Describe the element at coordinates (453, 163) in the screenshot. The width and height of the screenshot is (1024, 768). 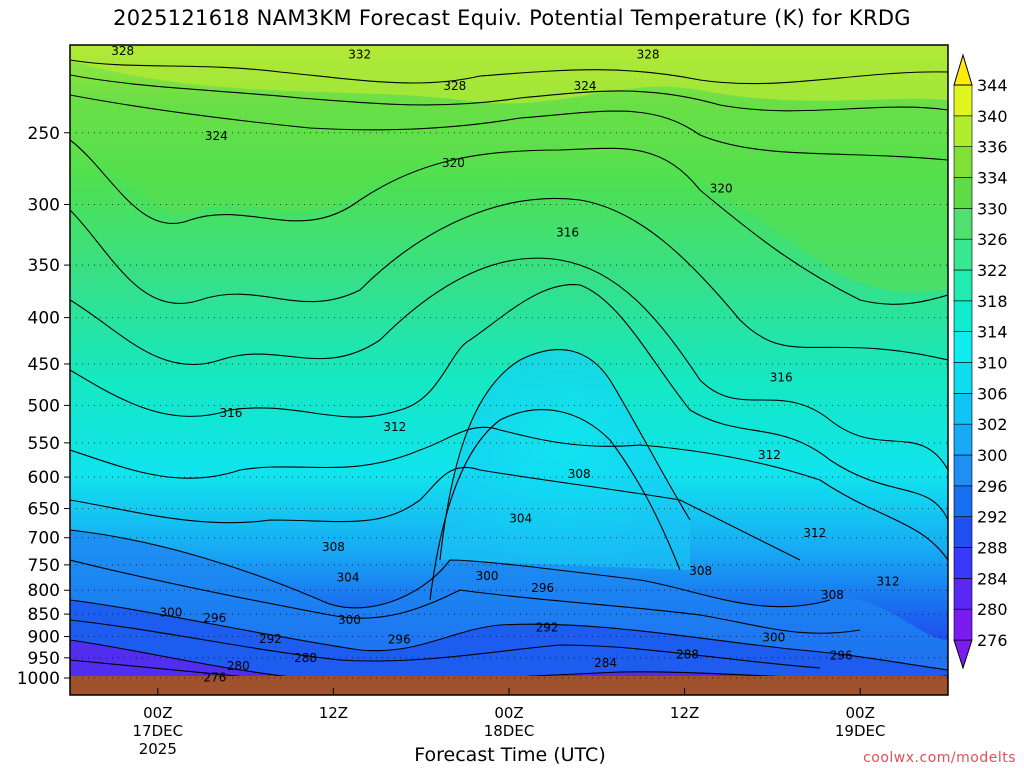
I see `svg-text: 320` at that location.